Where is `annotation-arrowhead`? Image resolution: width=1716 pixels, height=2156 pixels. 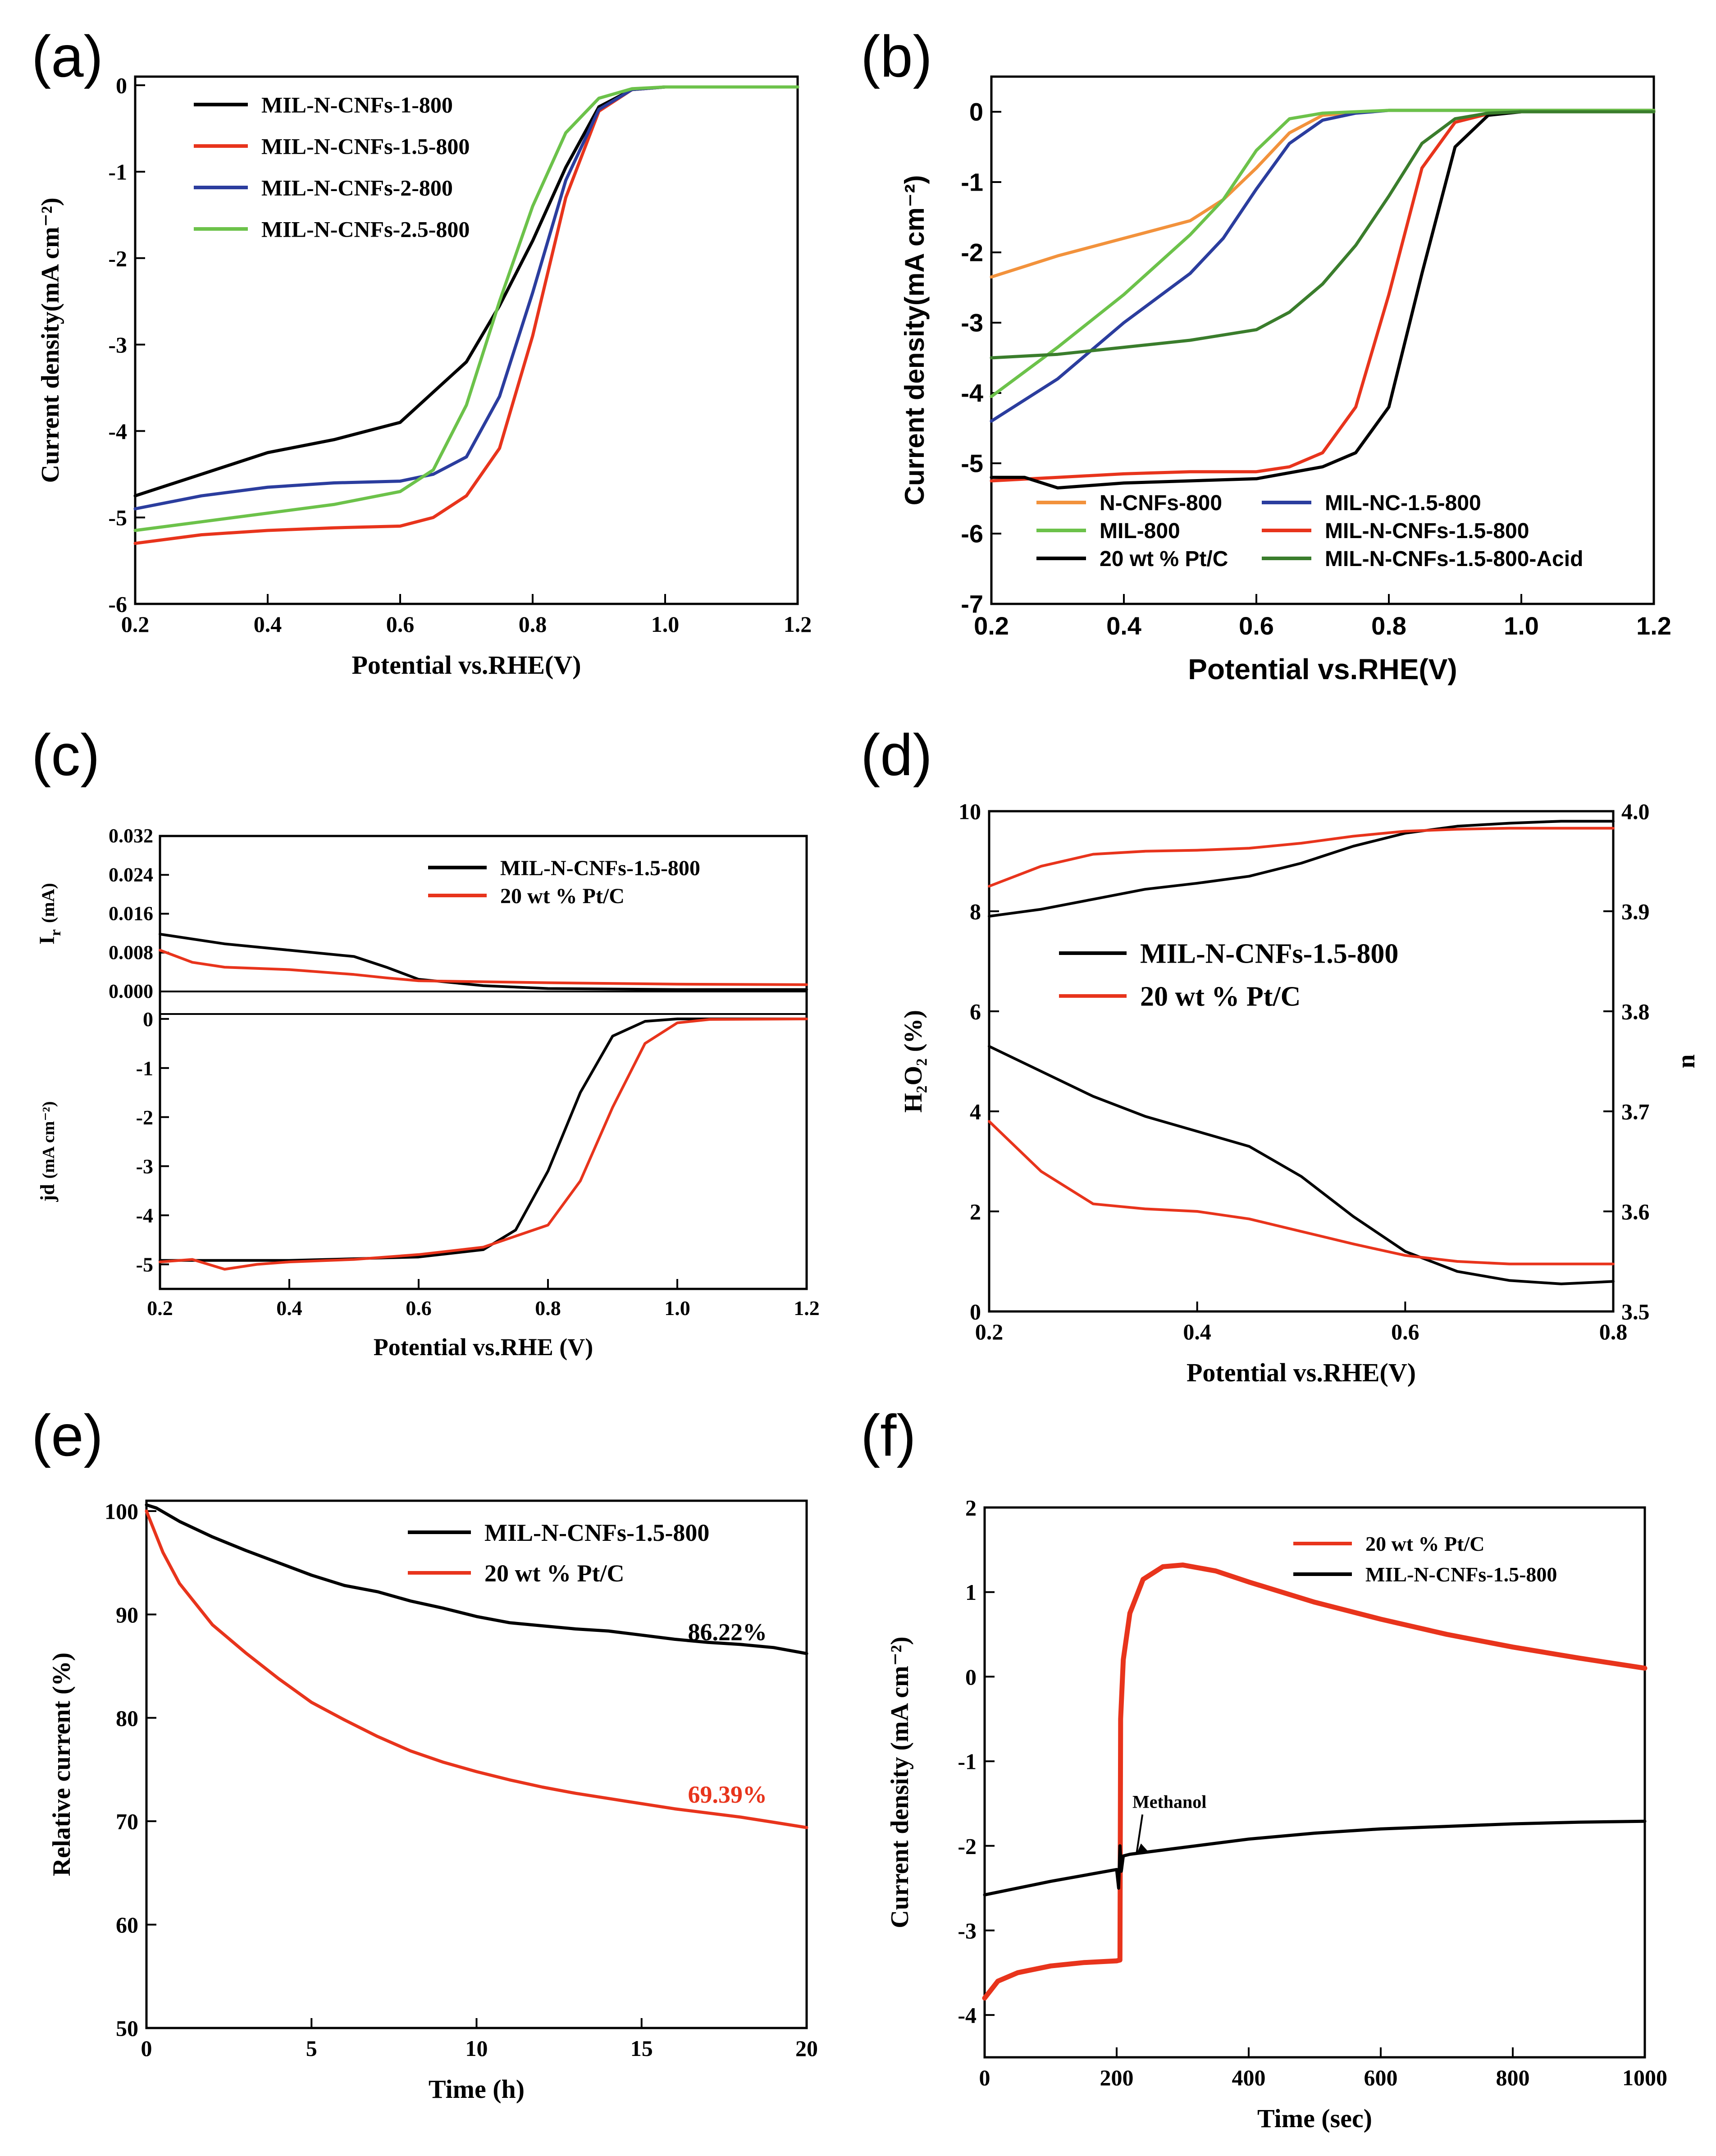 annotation-arrowhead is located at coordinates (1142, 1849).